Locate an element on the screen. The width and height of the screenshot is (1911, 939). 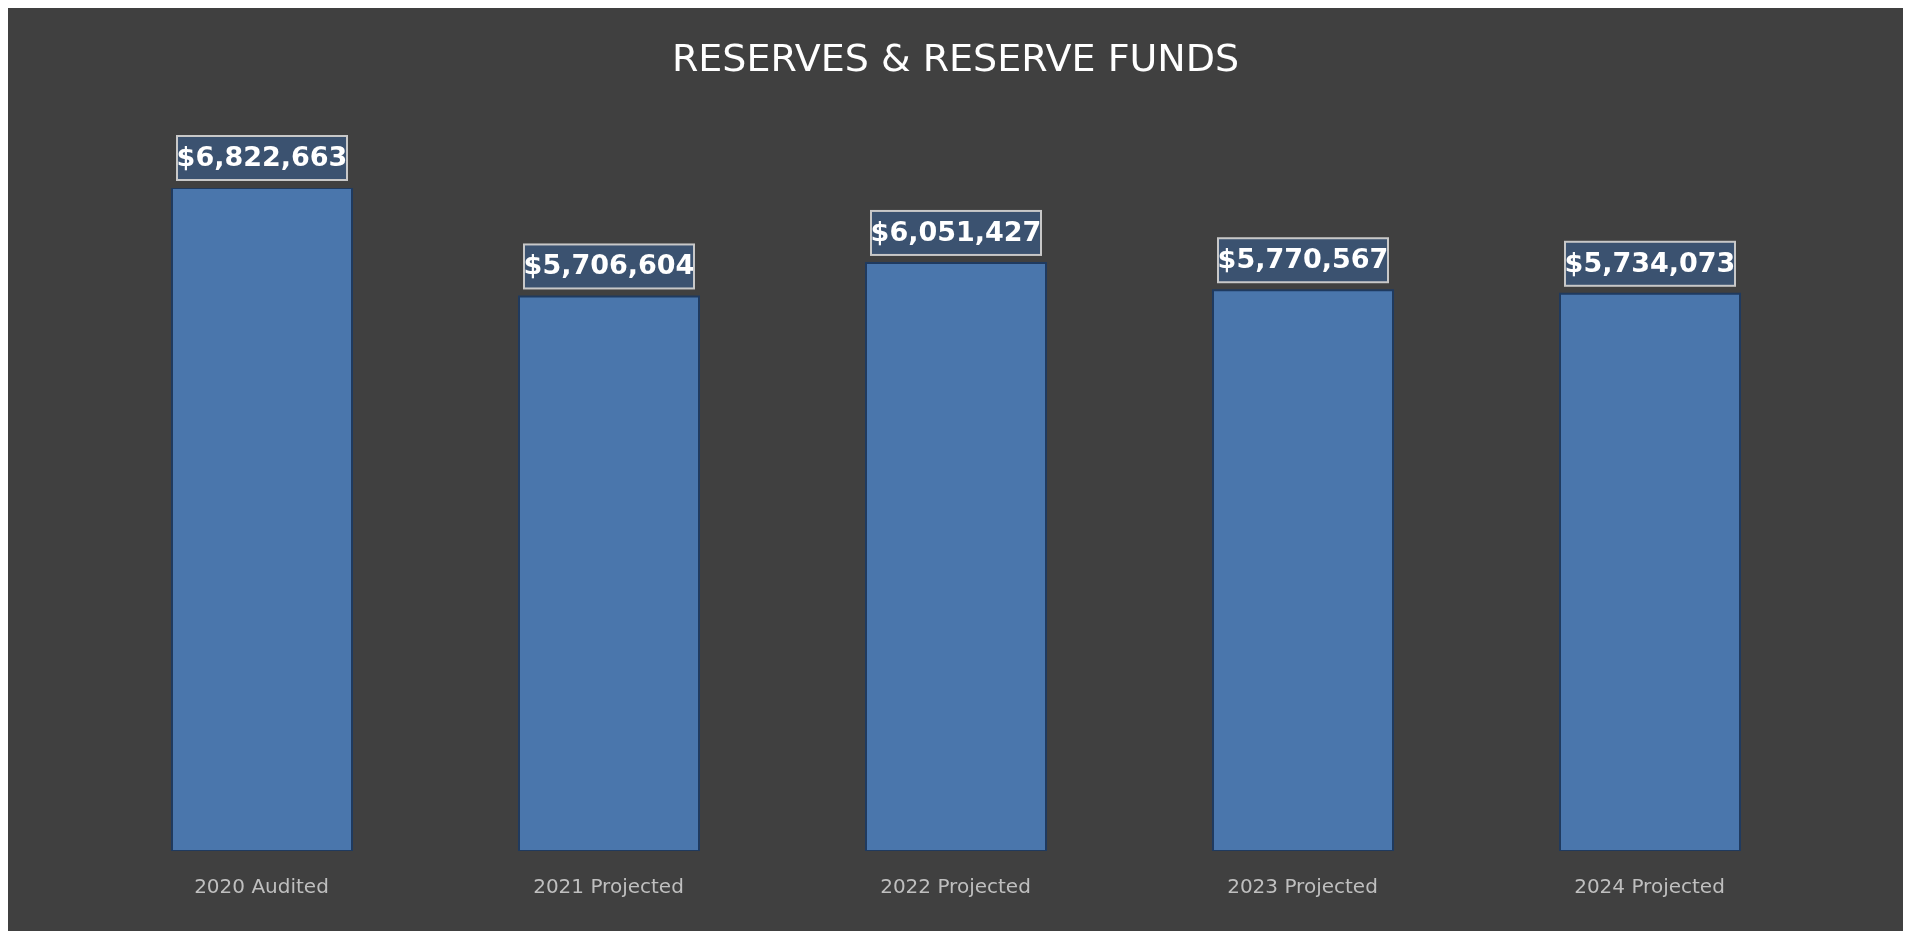
data-label: $6,822,663 is located at coordinates (262, 156).